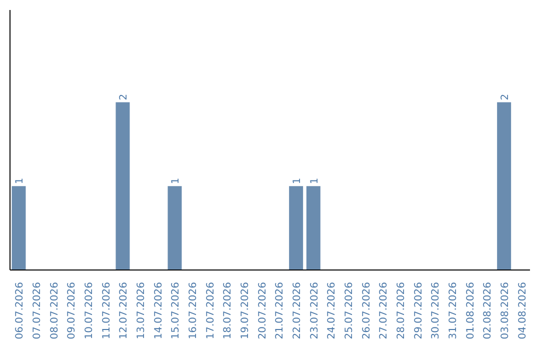 This screenshot has width=540, height=340. Describe the element at coordinates (37, 311) in the screenshot. I see `x-tick-label: 07.07.2026` at that location.